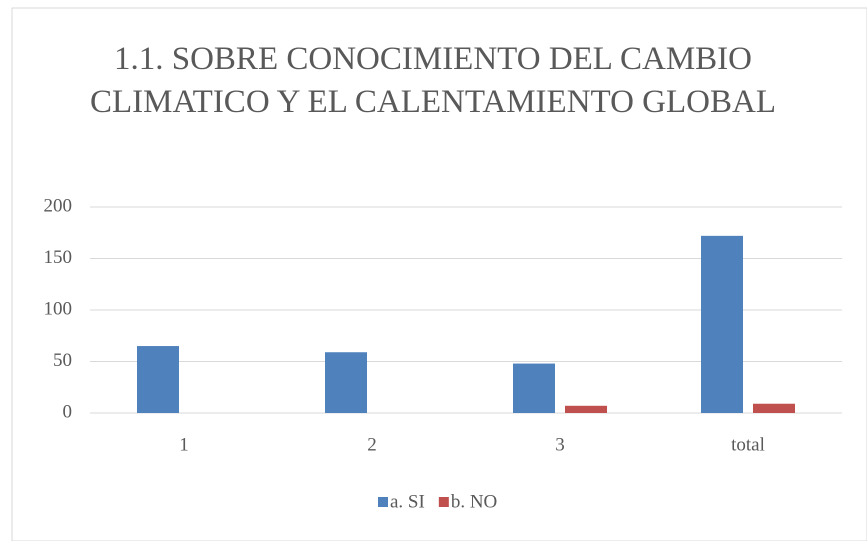  I want to click on y-tick-label: 100, so click(58, 308).